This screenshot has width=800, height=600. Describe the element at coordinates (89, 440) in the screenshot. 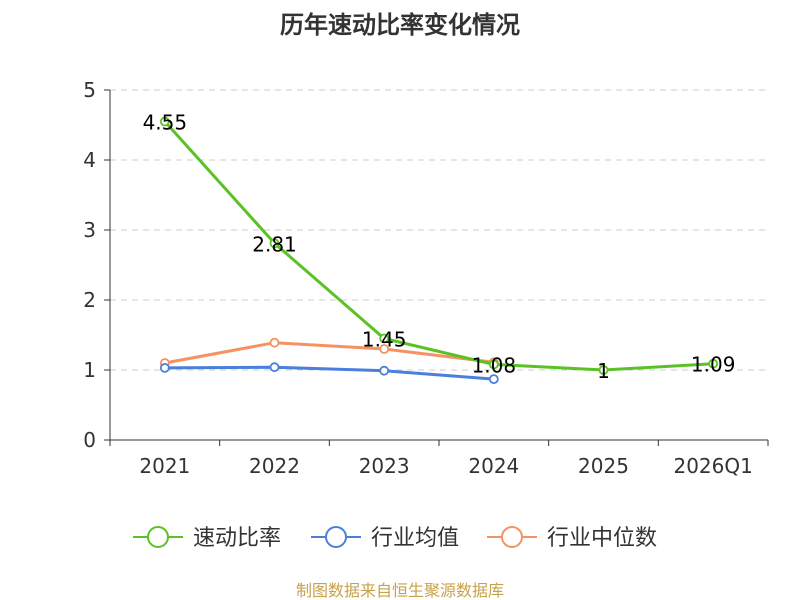

I see `y-tick-label: 0` at that location.